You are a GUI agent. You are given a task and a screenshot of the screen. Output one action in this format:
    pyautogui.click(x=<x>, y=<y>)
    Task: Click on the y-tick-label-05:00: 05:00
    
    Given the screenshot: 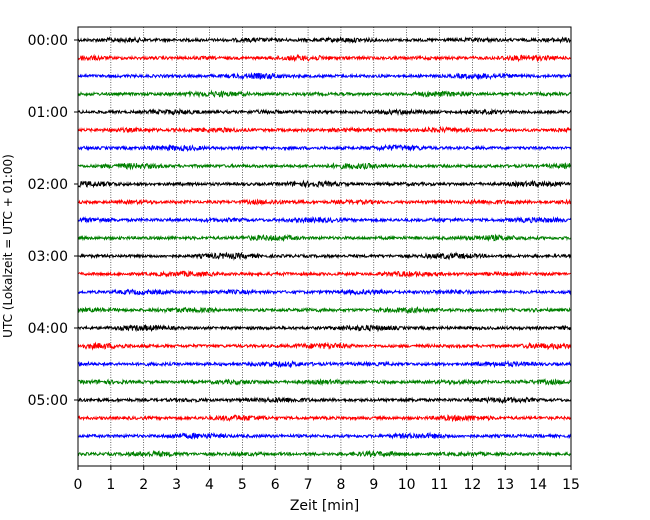 What is the action you would take?
    pyautogui.click(x=48, y=401)
    